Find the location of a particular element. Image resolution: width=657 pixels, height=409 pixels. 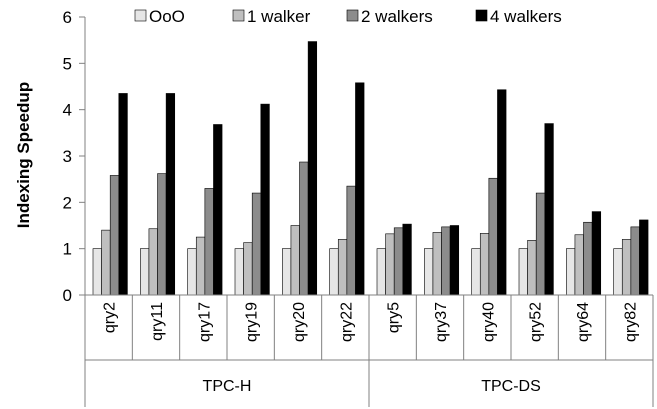

bar-4-walkers-qry11 is located at coordinates (170, 194).